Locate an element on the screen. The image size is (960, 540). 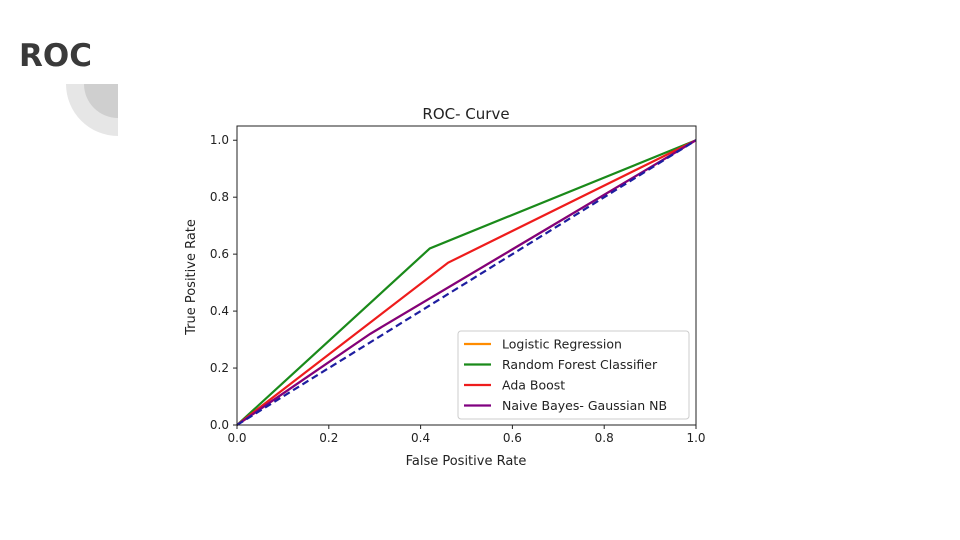
y-tick-label: 0.2 is located at coordinates (219, 368).